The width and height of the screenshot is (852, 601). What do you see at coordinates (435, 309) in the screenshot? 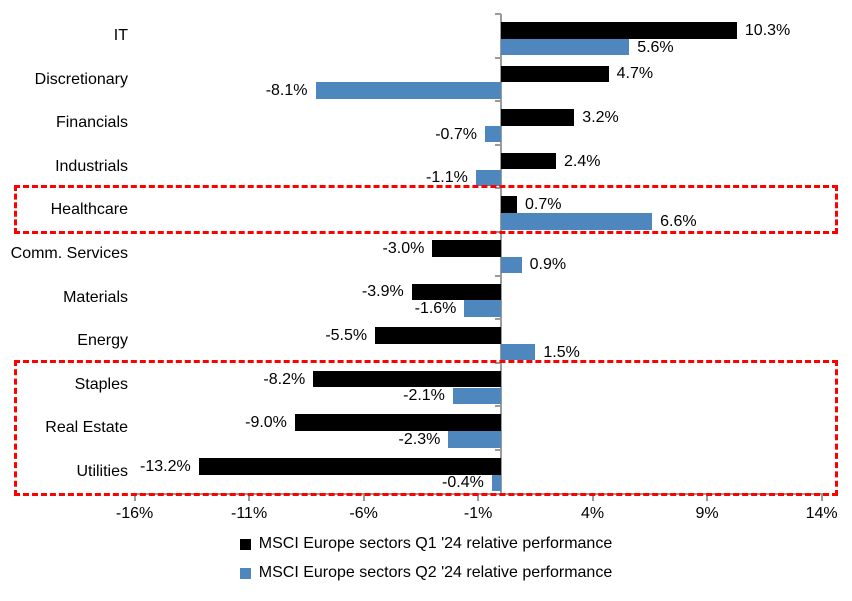
I see `value-label: -1.6%` at bounding box center [435, 309].